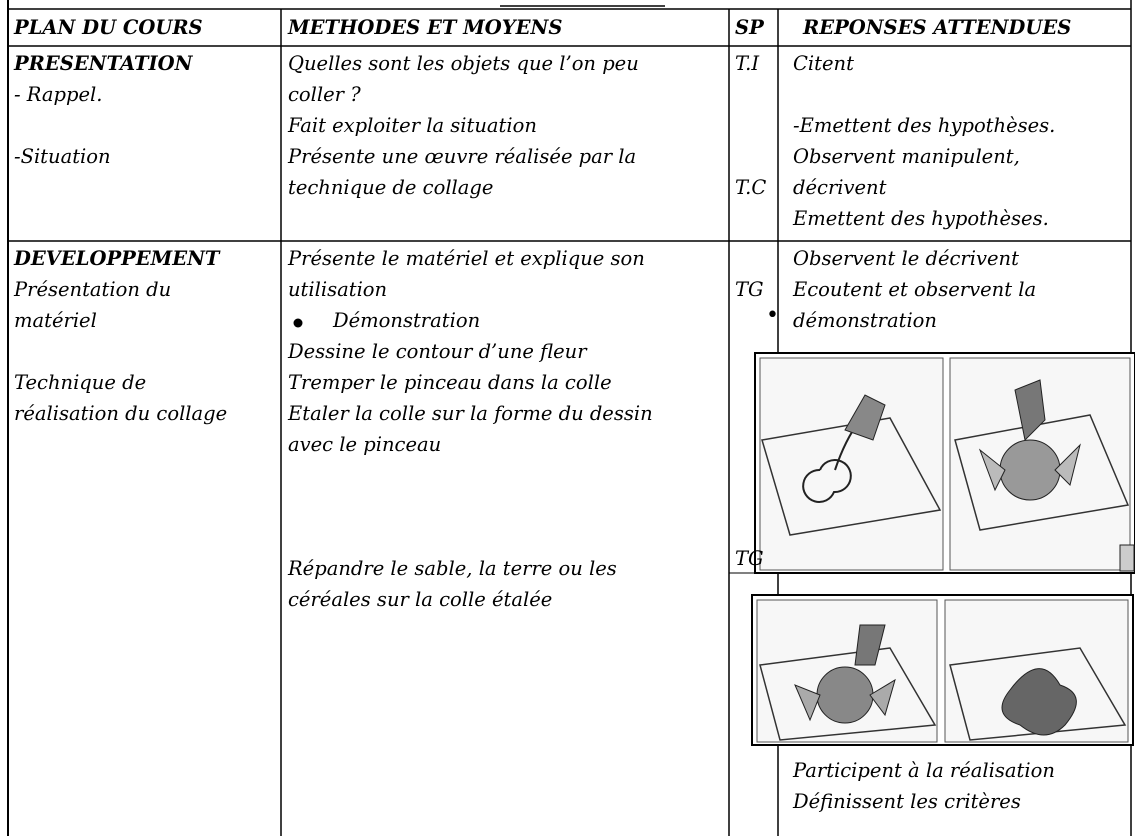 The width and height of the screenshot is (1135, 836). Describe the element at coordinates (420, 599) in the screenshot. I see `cell-line: céréales sur la colle étalée` at that location.